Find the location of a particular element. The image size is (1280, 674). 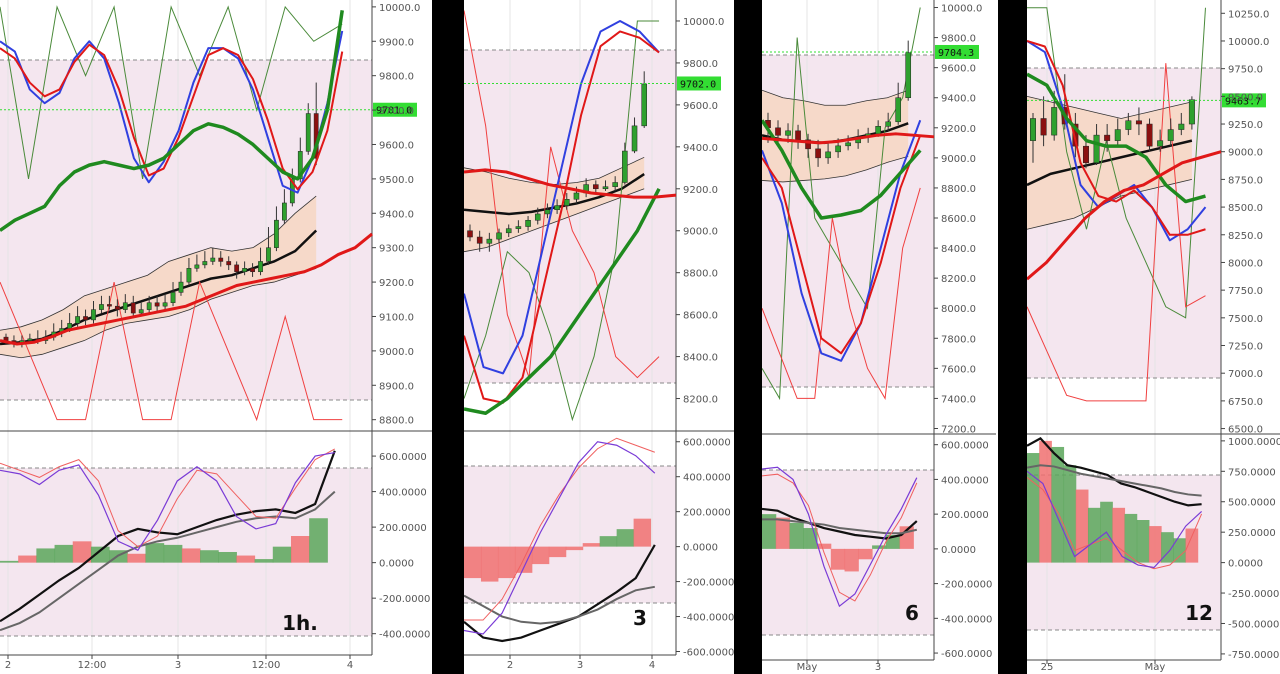

x-tick-label: 4 is located at coordinates (350, 665).